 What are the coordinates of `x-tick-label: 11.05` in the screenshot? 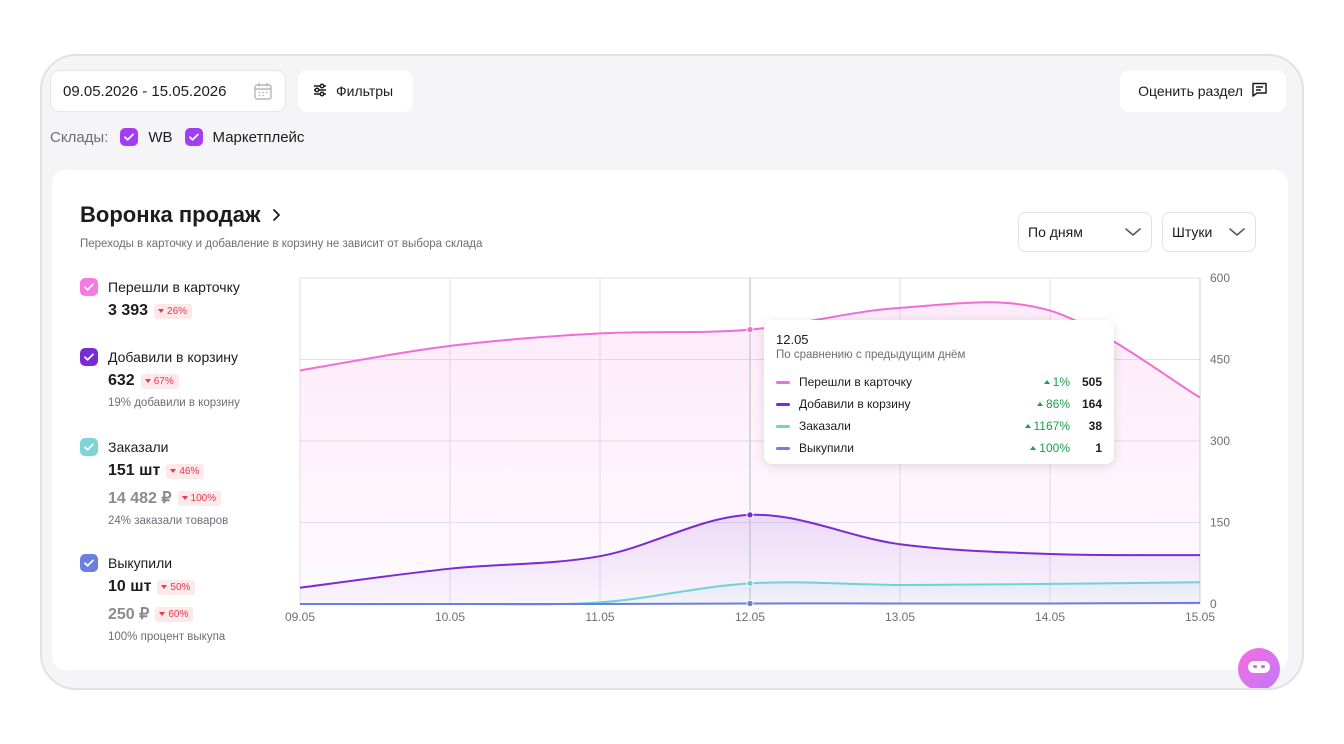 It's located at (599, 617).